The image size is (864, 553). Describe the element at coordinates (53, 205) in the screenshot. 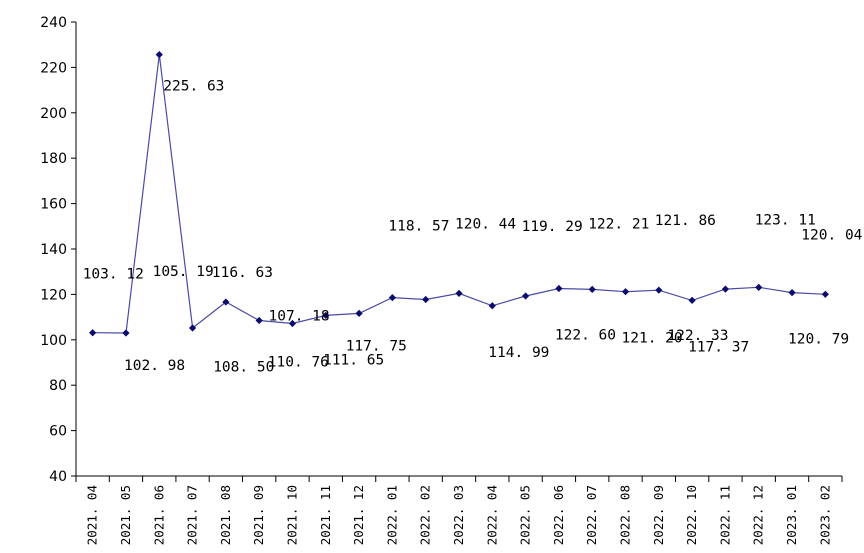

I see `y-tick-label: 160` at that location.